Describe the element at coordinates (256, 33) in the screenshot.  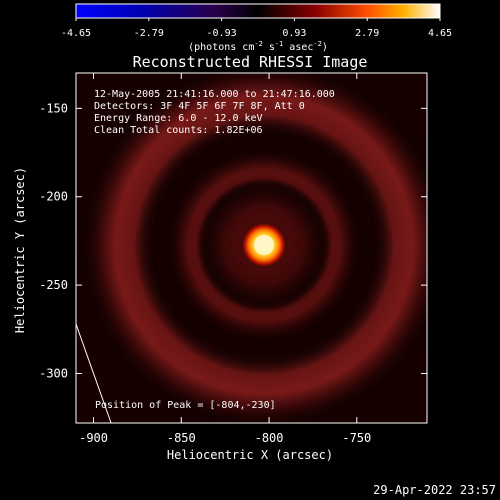
I see `colorbar-tick-labels: -4.65 -2.79 -0.93 0.93 2.79 4.65` at that location.